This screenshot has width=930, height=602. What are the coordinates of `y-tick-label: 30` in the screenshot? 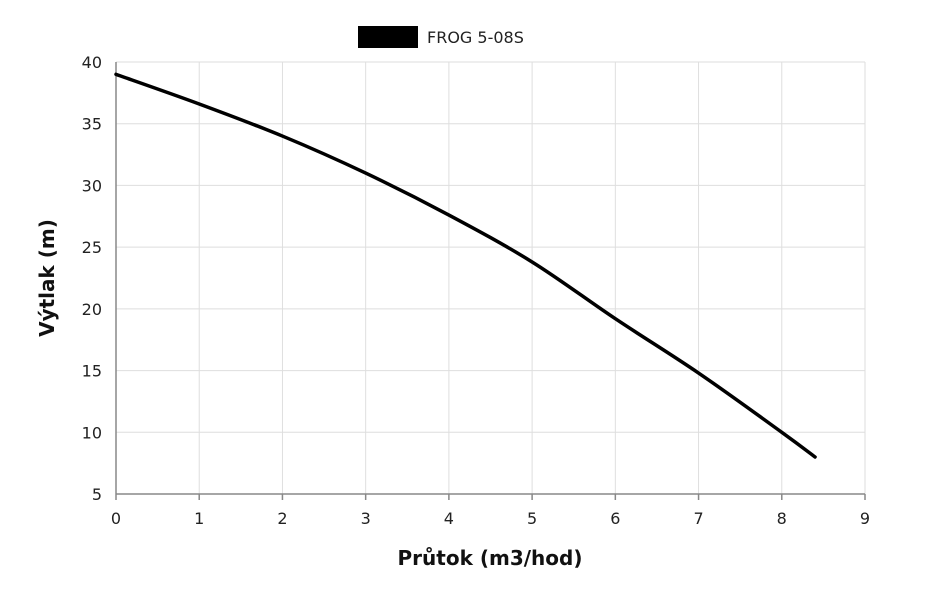 It's located at (92, 185).